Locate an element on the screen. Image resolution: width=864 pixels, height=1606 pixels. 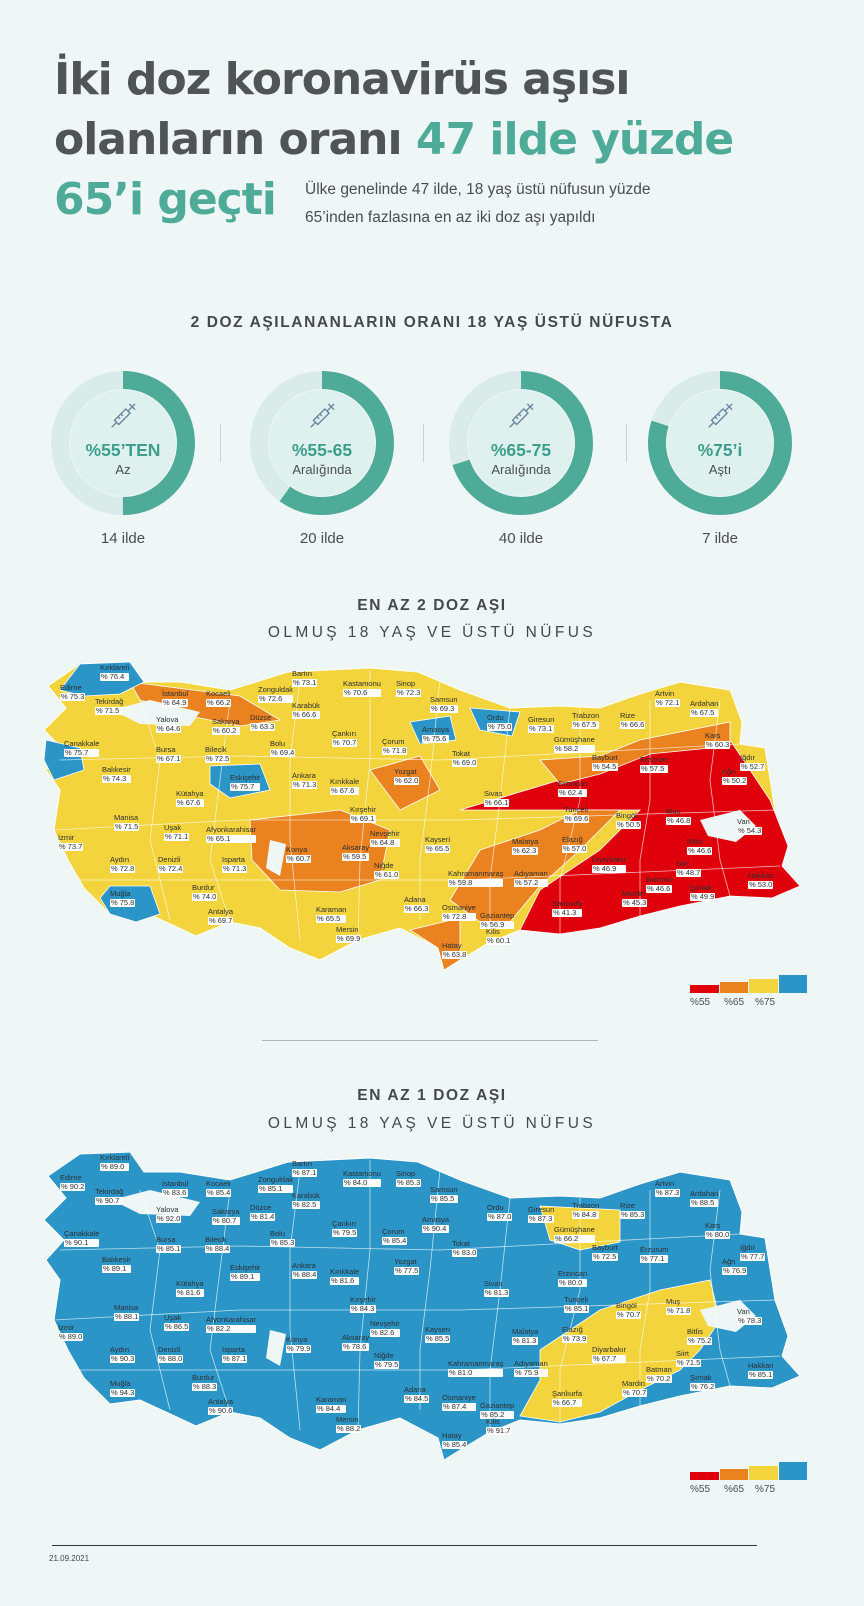
province-name: İstanbul is located at coordinates (175, 693).